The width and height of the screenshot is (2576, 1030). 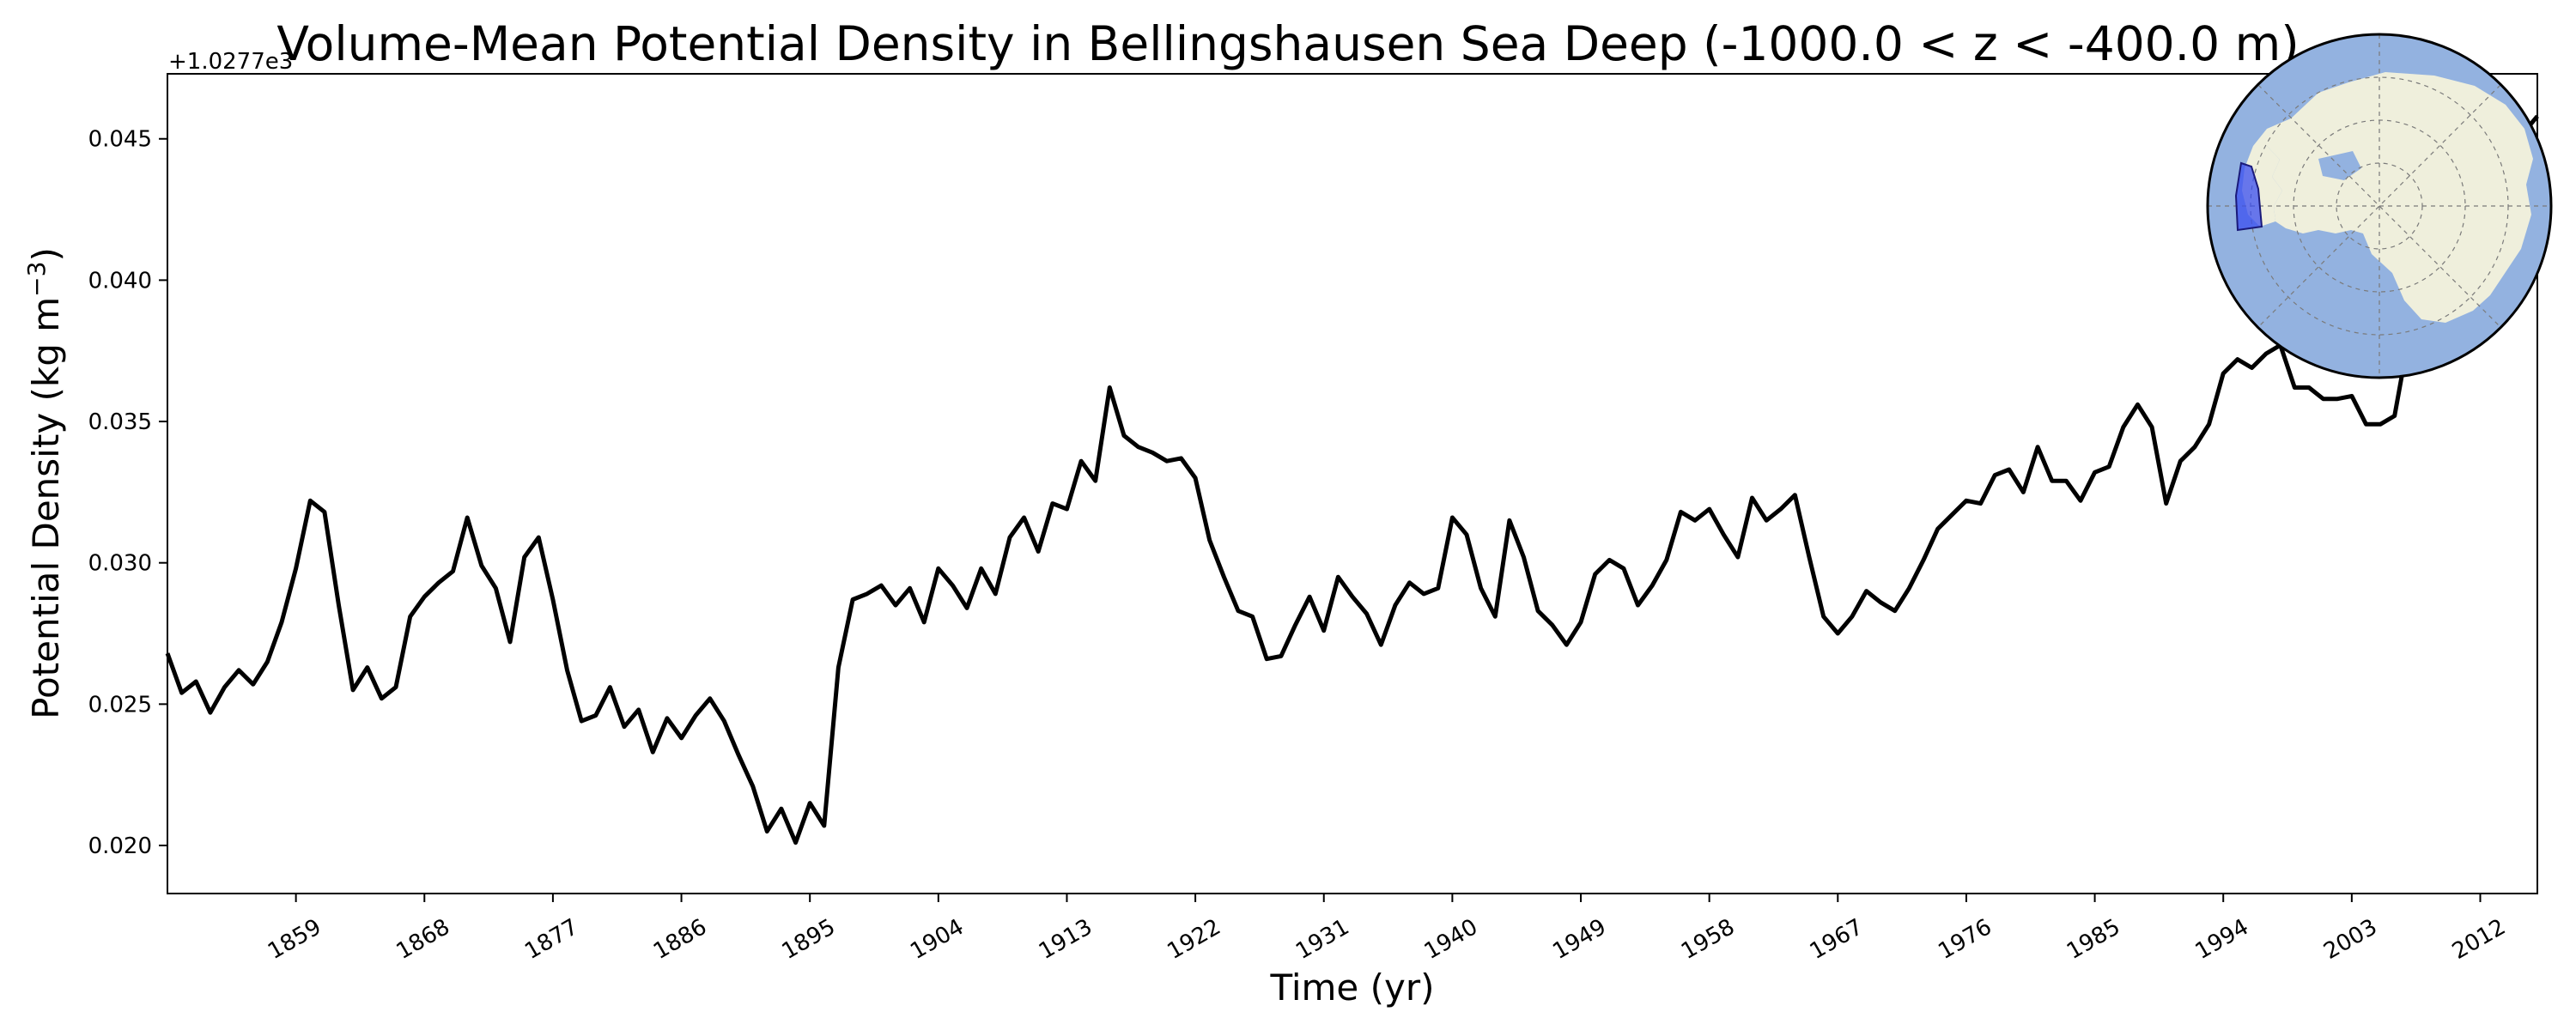 What do you see at coordinates (46, 508) in the screenshot?
I see `y-axis-label-main: Potential Density (kg m` at bounding box center [46, 508].